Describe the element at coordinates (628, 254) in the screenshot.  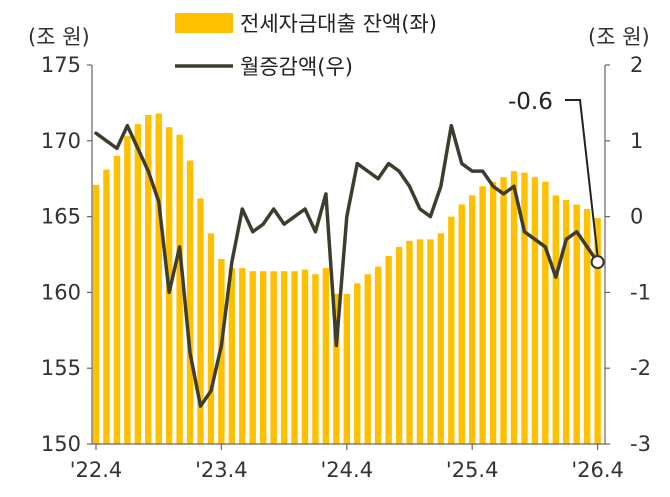
I see `right-axis-ticks: -3 -2 -1 0 1 2` at that location.